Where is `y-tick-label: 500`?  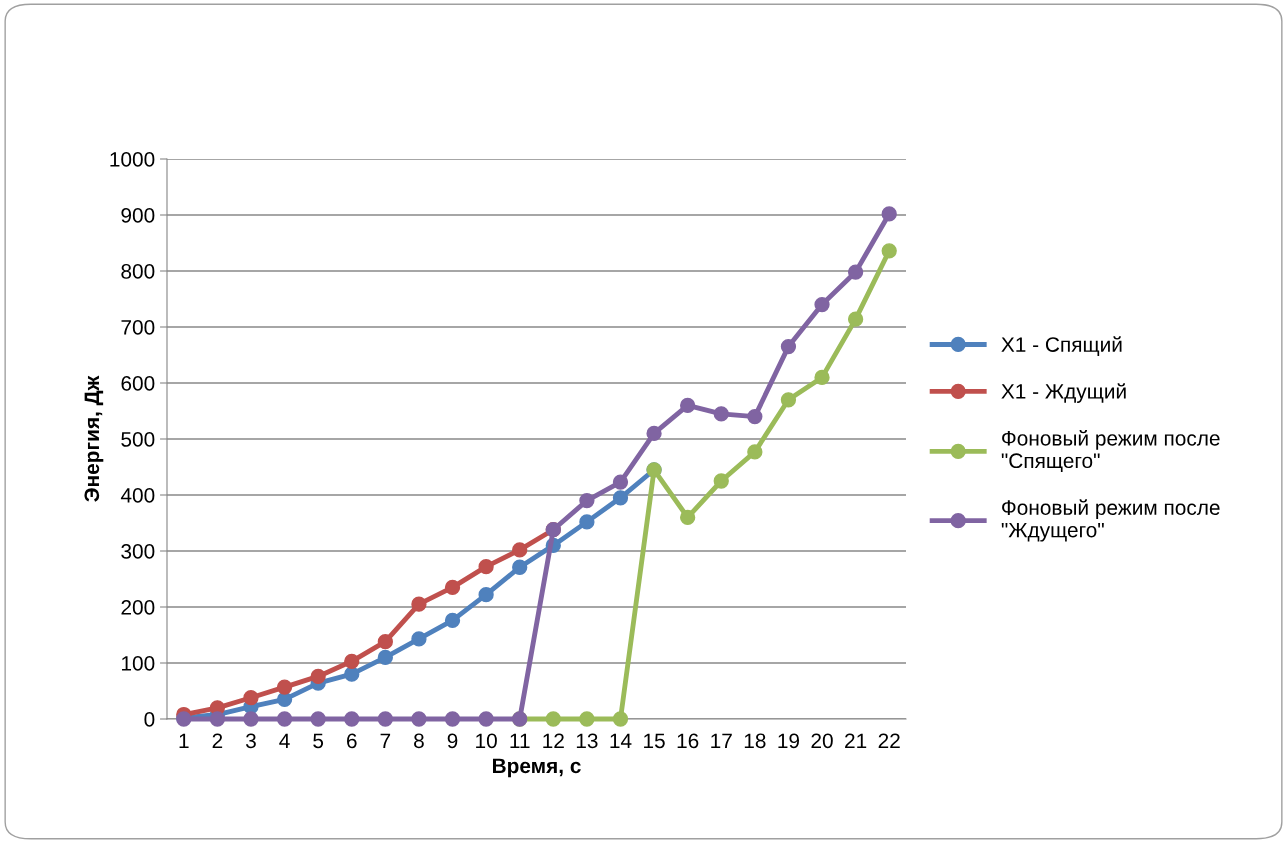 y-tick-label: 500 is located at coordinates (138, 439).